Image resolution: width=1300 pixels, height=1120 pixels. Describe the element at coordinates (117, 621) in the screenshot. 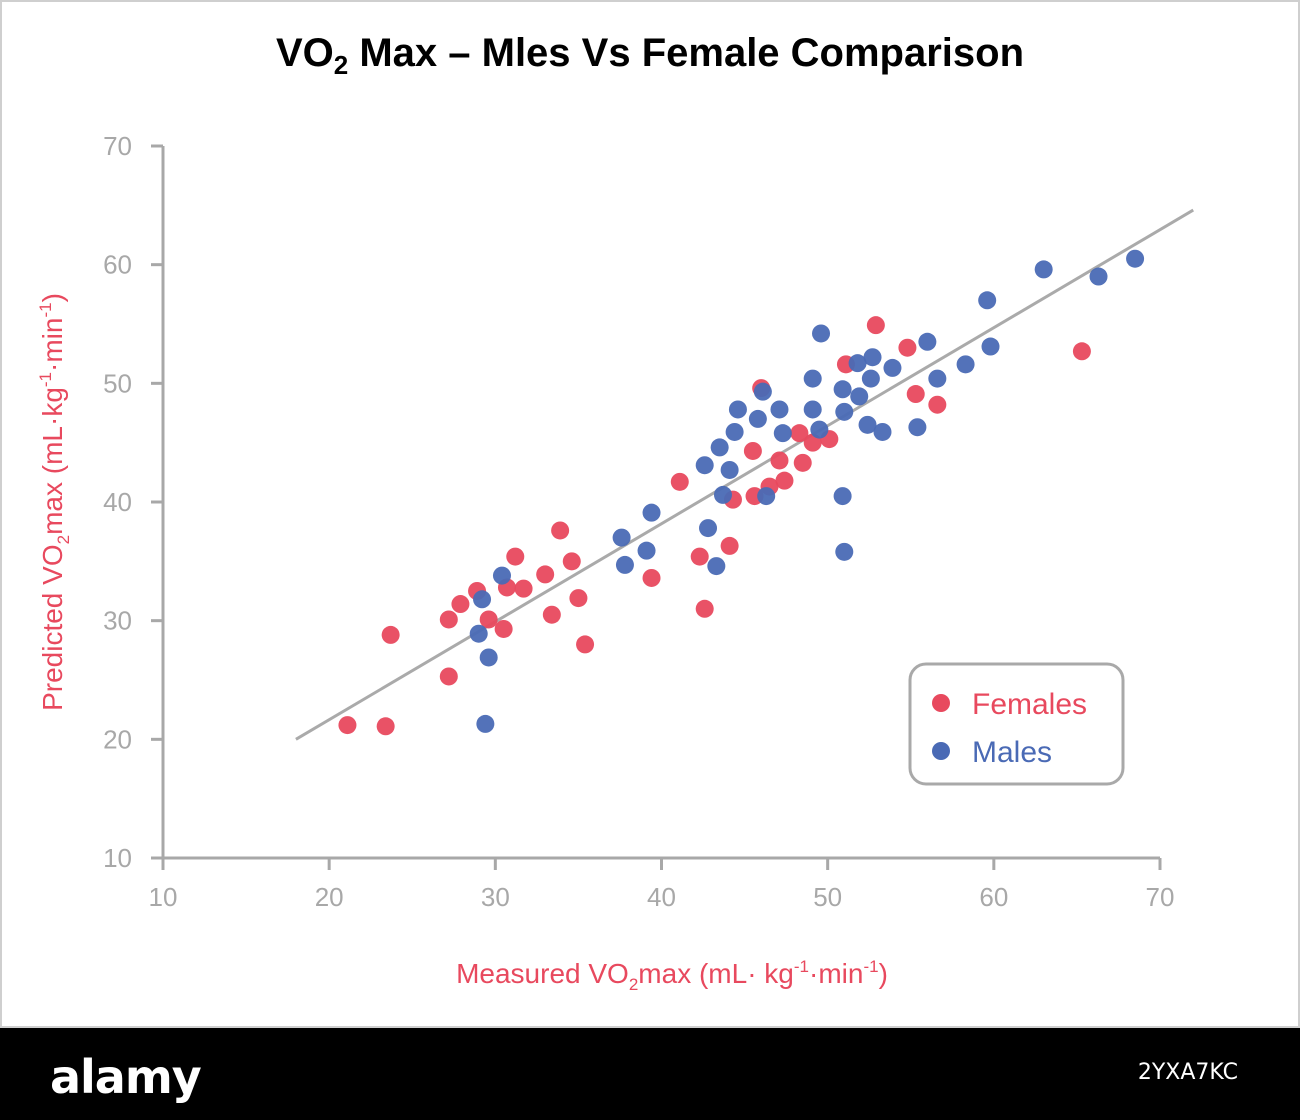

I see `y-tick-label: 30` at that location.